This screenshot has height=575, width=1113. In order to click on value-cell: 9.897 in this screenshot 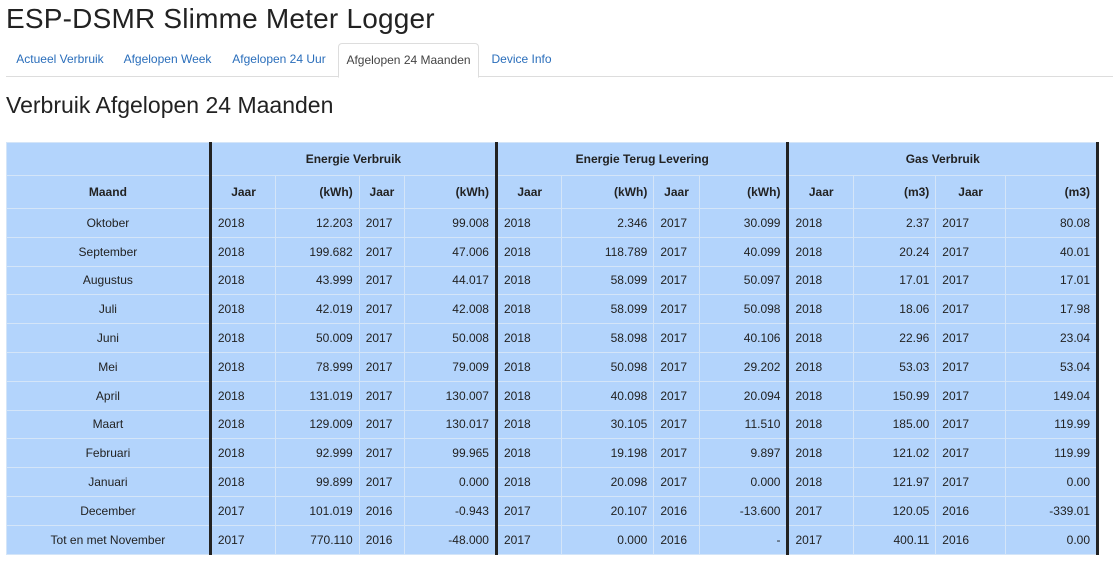, I will do `click(743, 453)`.